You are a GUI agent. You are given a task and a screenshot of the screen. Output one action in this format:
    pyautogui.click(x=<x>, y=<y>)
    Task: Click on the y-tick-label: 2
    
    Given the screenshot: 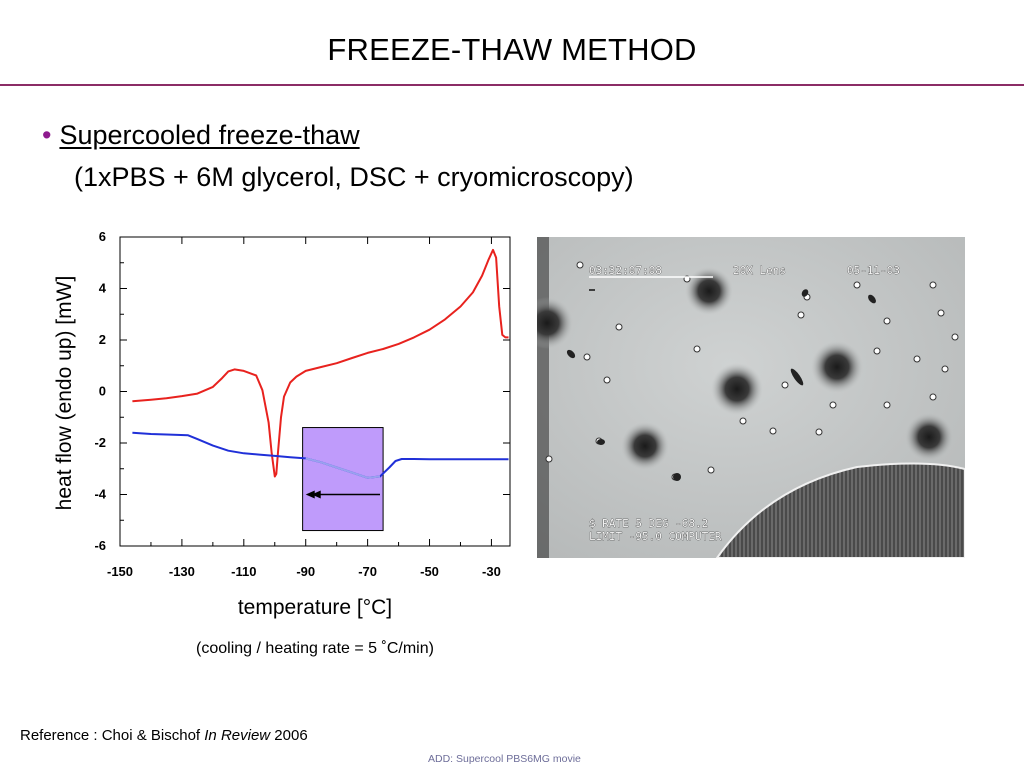 What is the action you would take?
    pyautogui.click(x=102, y=339)
    